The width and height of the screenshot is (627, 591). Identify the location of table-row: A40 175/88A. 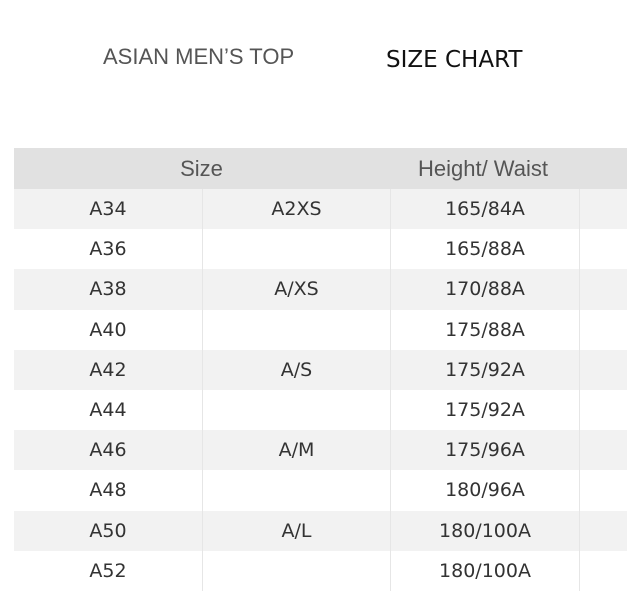
(320, 329).